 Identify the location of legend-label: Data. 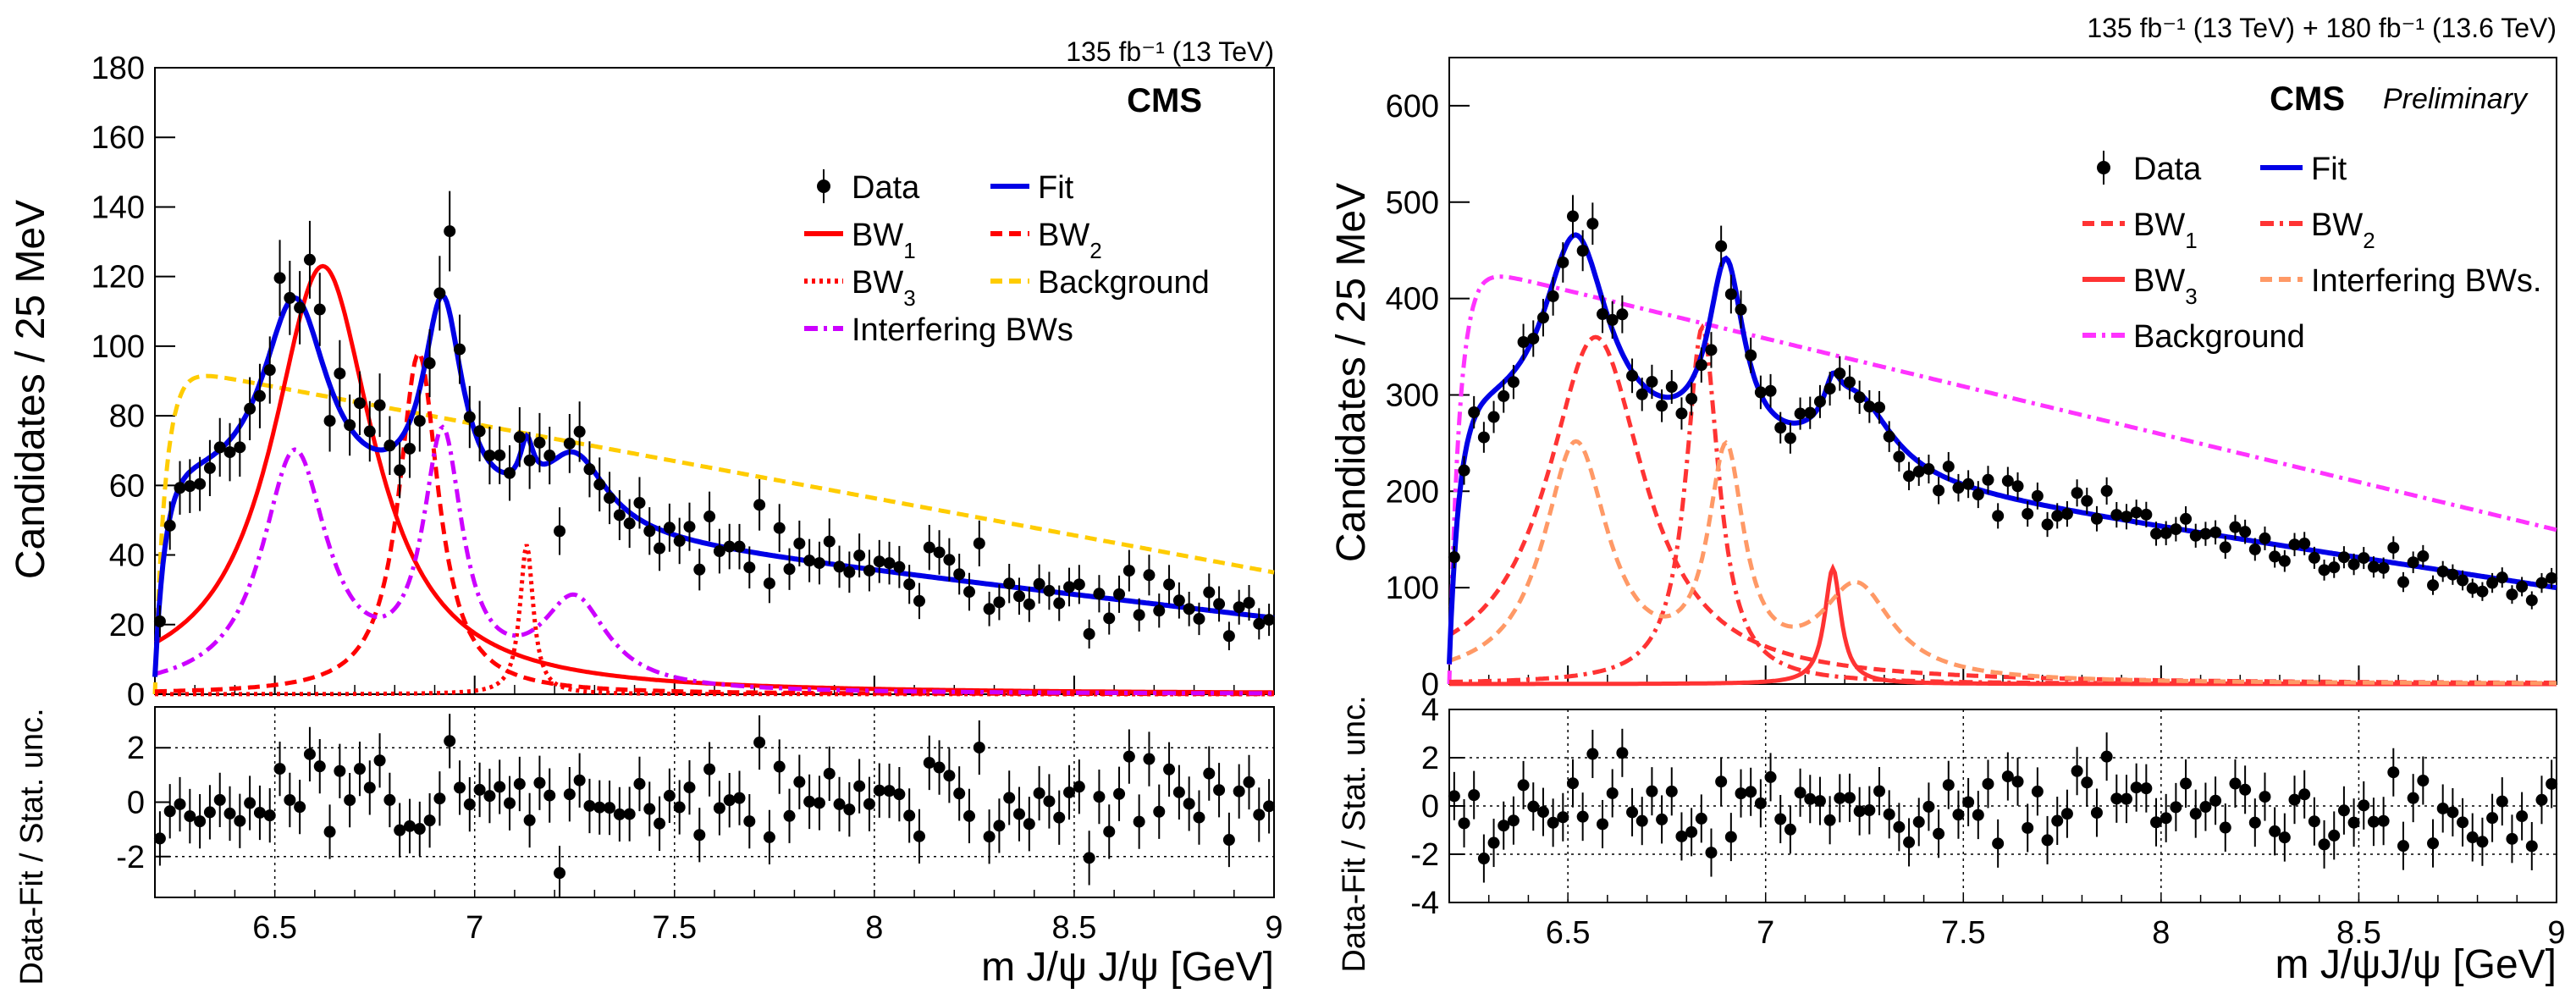
(886, 188).